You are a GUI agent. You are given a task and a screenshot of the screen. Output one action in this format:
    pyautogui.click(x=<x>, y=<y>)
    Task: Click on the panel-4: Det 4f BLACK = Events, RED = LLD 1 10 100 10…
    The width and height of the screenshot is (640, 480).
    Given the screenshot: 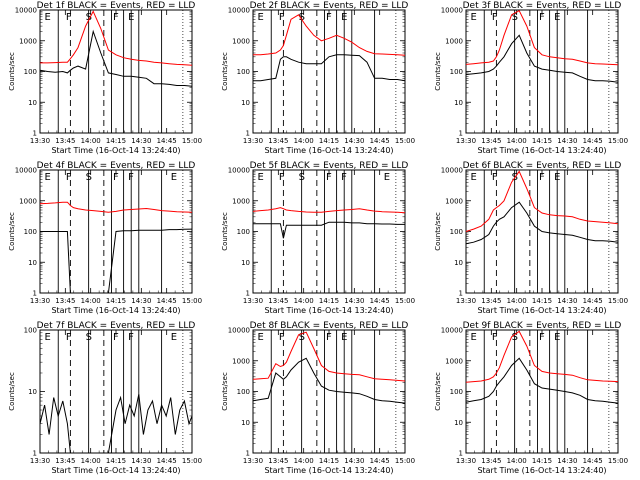 What is the action you would take?
    pyautogui.click(x=105, y=238)
    